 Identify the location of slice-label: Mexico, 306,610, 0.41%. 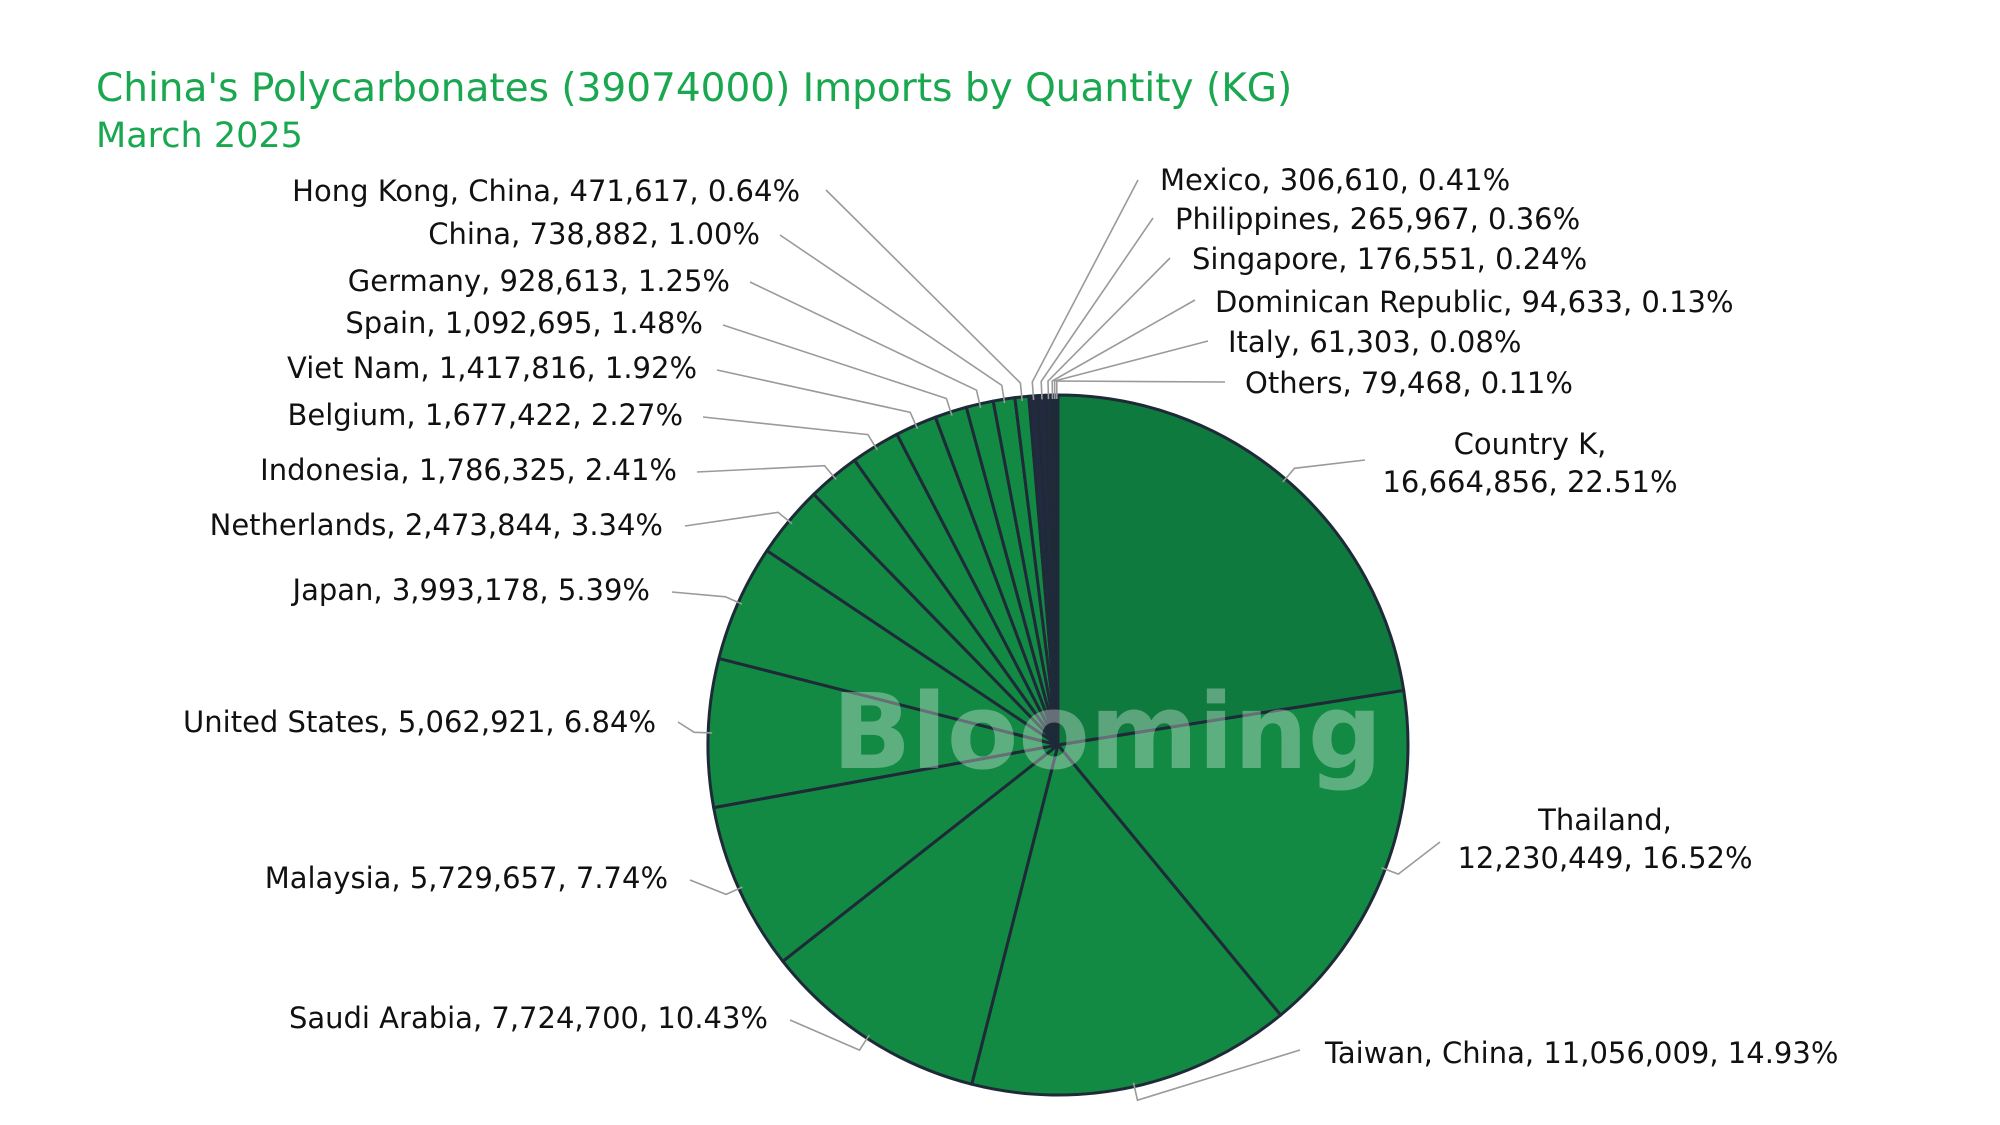
(1335, 180).